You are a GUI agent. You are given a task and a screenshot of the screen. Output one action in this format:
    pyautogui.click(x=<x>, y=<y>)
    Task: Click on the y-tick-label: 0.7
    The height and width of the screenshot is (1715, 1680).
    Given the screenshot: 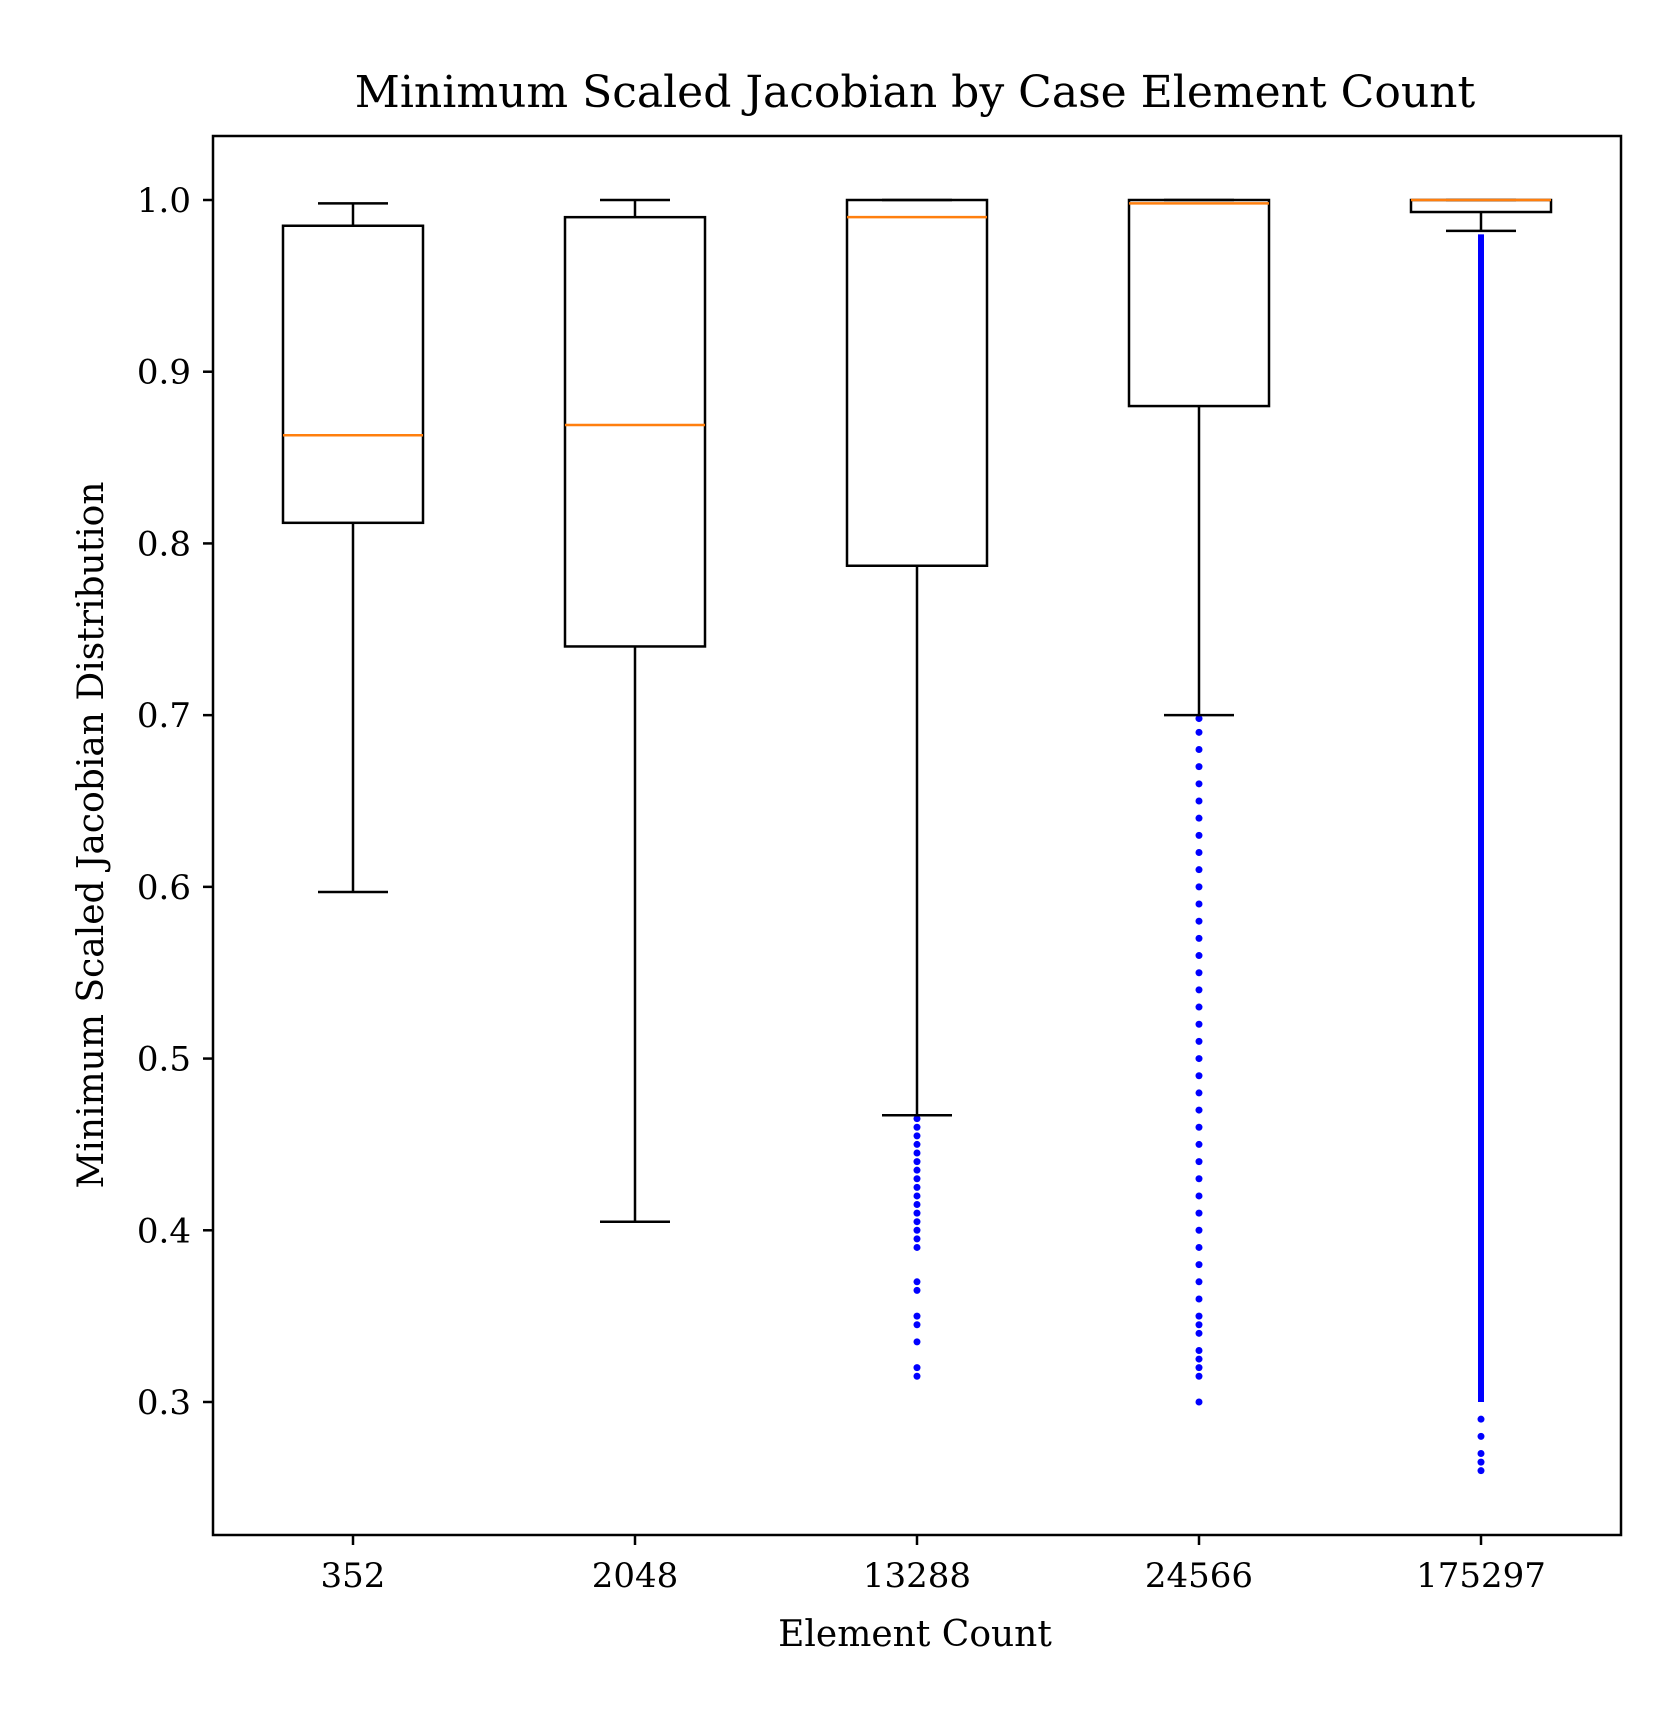 What is the action you would take?
    pyautogui.click(x=164, y=716)
    